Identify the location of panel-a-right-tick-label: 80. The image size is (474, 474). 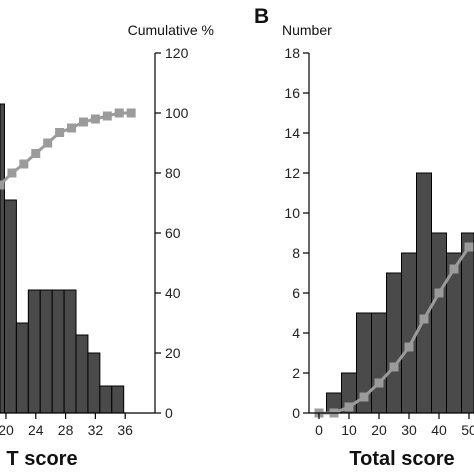
(173, 173).